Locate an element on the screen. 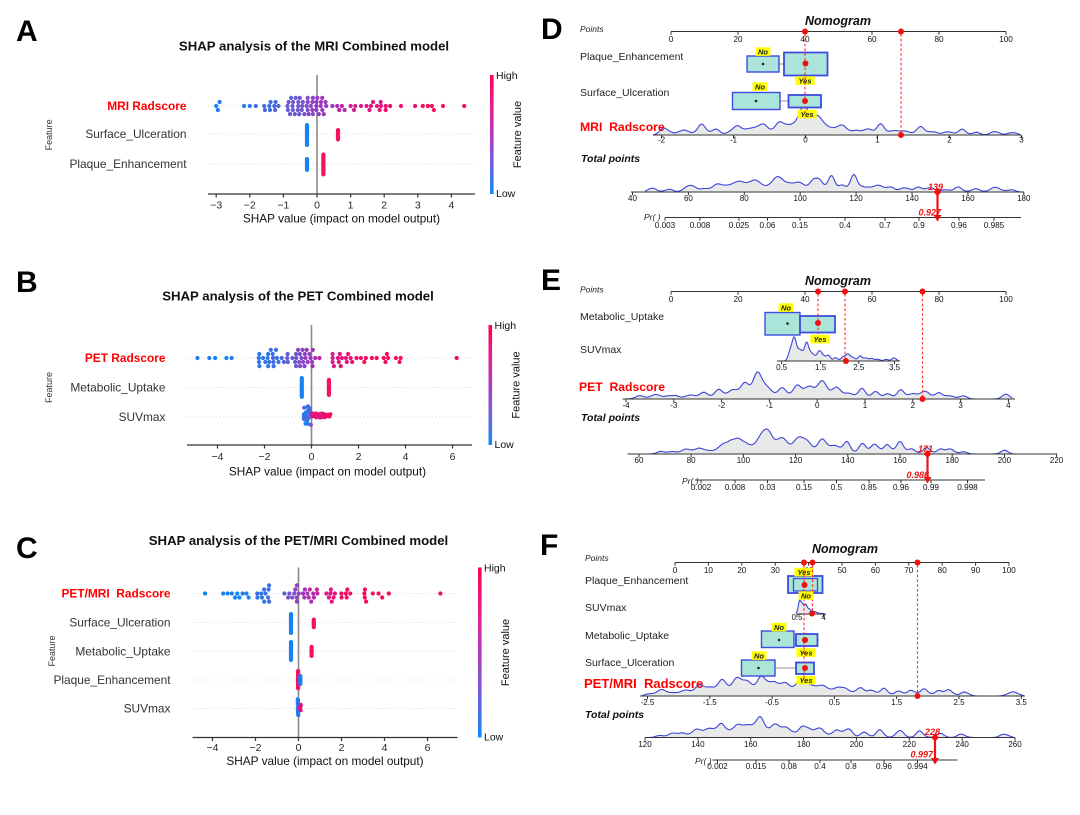  svg-text: PET Radscore is located at coordinates (622, 387).